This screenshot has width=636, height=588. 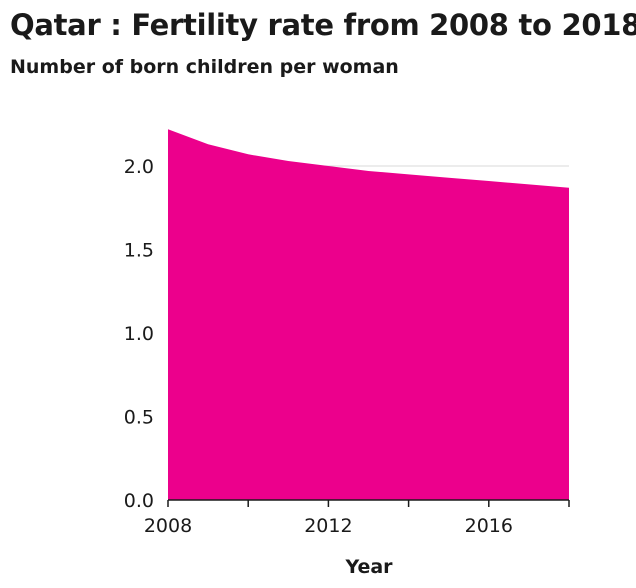 I want to click on axis-layer, so click(x=368, y=503).